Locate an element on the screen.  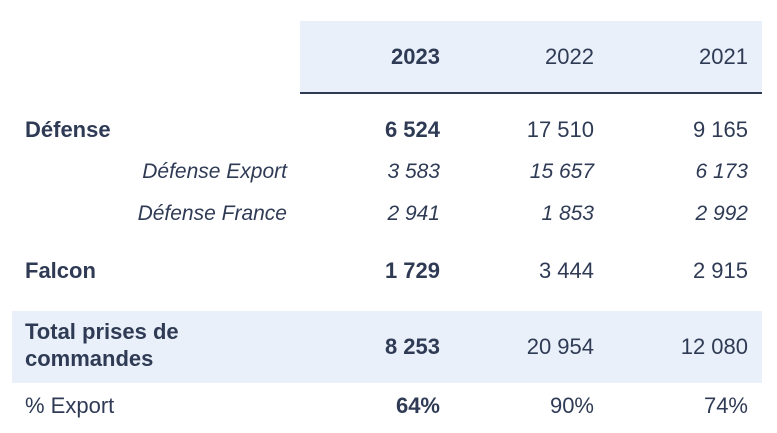
row-value-total-2022: 20 954 is located at coordinates (560, 346).